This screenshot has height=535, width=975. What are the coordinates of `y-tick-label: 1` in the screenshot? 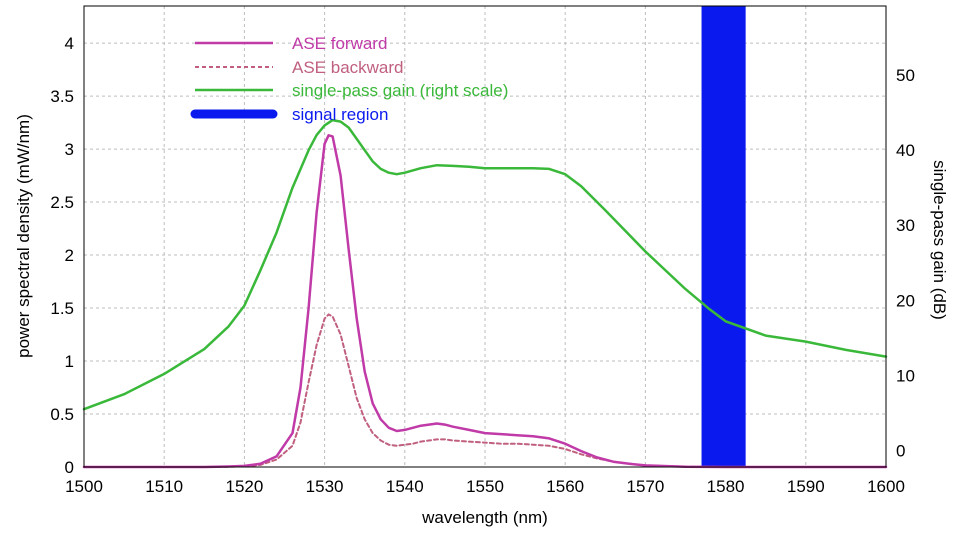 It's located at (69, 361).